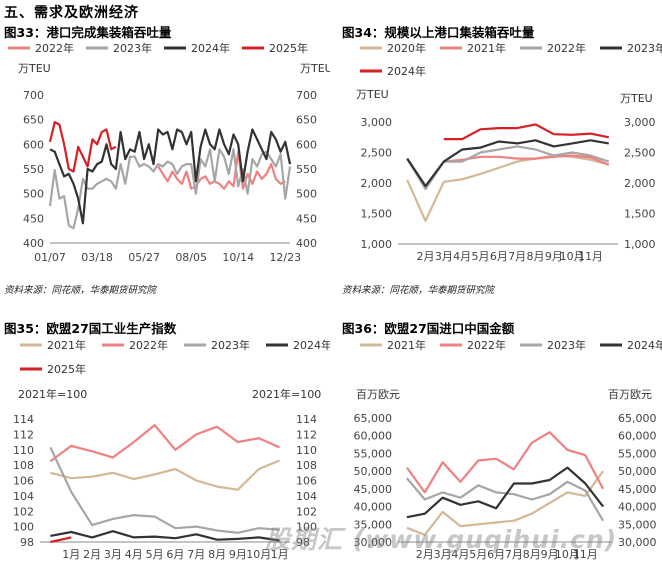 Image resolution: width=662 pixels, height=571 pixels. What do you see at coordinates (303, 542) in the screenshot?
I see `y-tick-label-right: 98` at bounding box center [303, 542].